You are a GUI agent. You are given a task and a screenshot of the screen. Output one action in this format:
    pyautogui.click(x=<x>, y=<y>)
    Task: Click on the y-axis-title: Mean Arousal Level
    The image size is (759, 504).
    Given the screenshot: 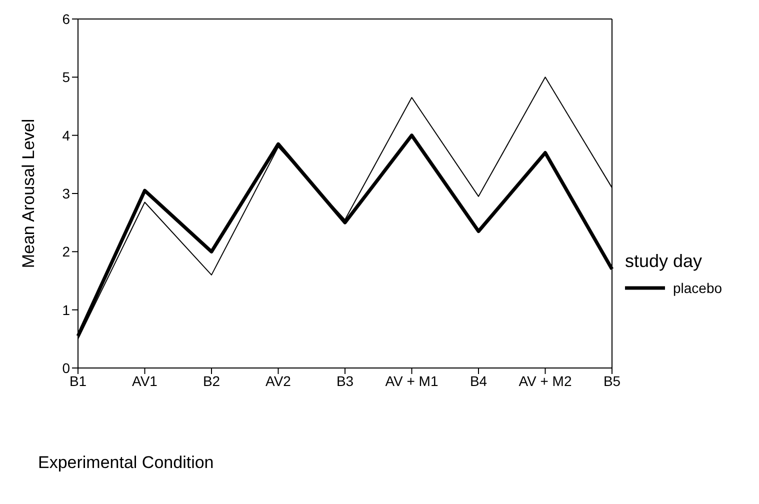 What is the action you would take?
    pyautogui.click(x=28, y=193)
    